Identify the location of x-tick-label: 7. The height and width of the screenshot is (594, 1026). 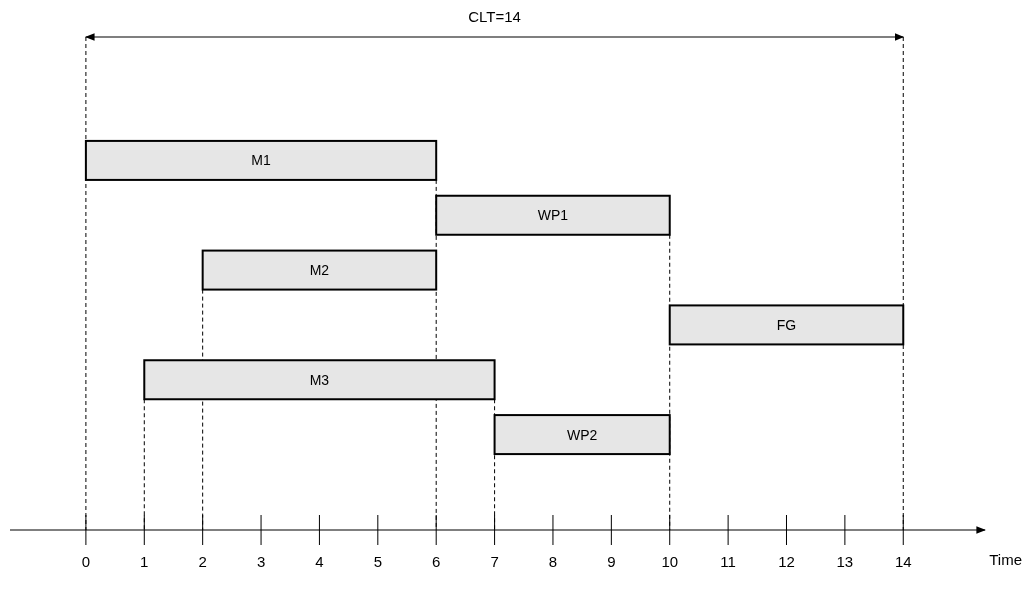
(494, 561).